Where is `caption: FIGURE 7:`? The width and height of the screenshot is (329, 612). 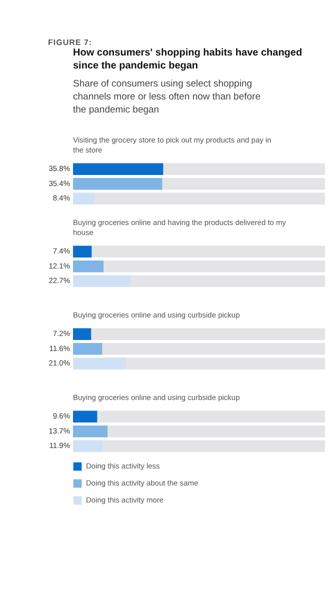
caption: FIGURE 7: is located at coordinates (70, 42).